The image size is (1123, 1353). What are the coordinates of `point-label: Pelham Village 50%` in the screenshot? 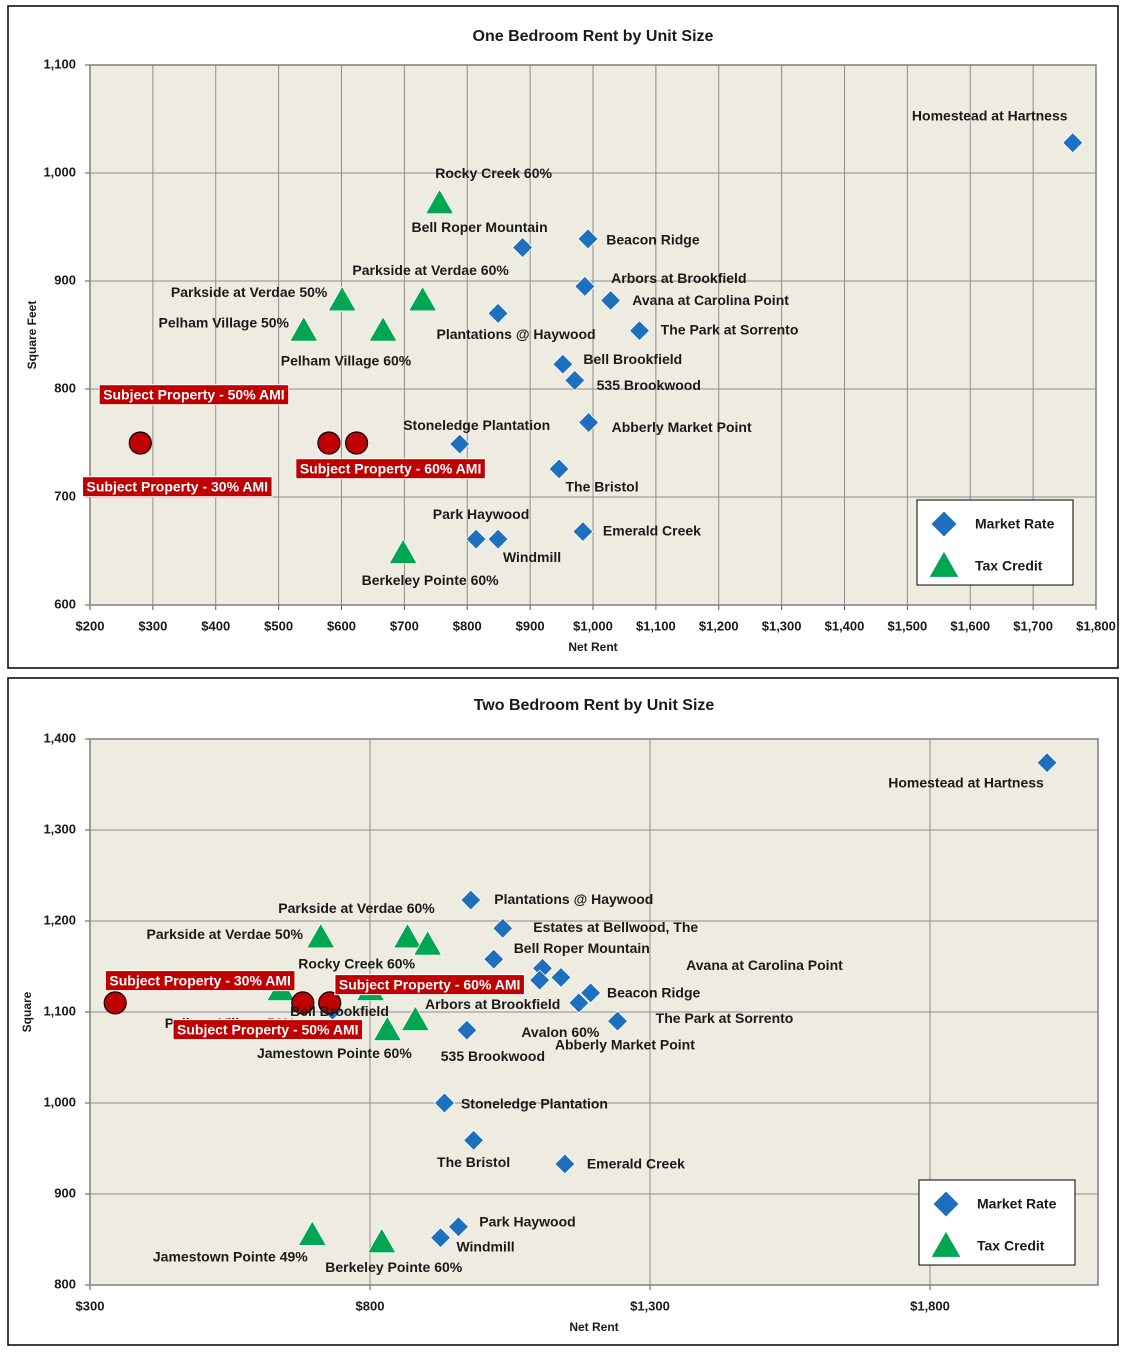 It's located at (224, 322).